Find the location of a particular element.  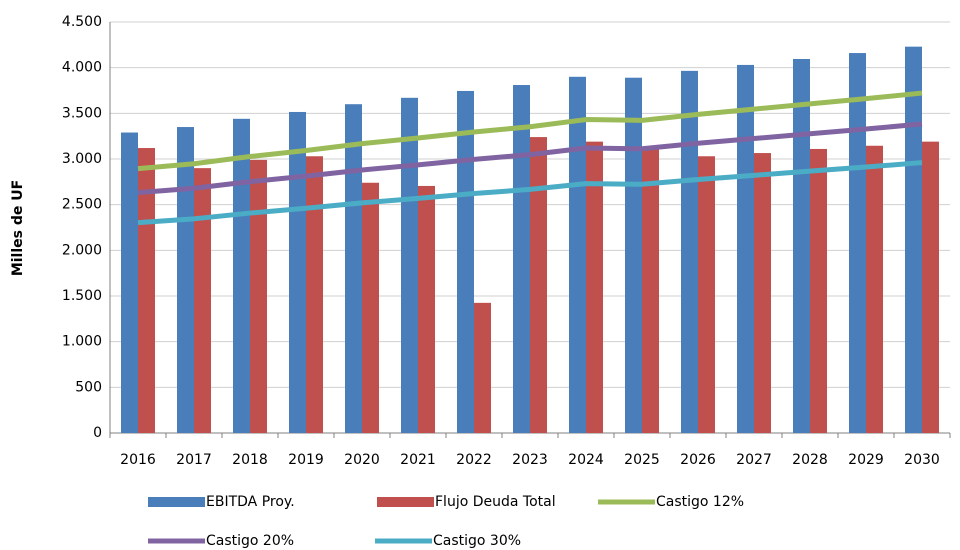

y-tick-label: 2.000 is located at coordinates (82, 250).